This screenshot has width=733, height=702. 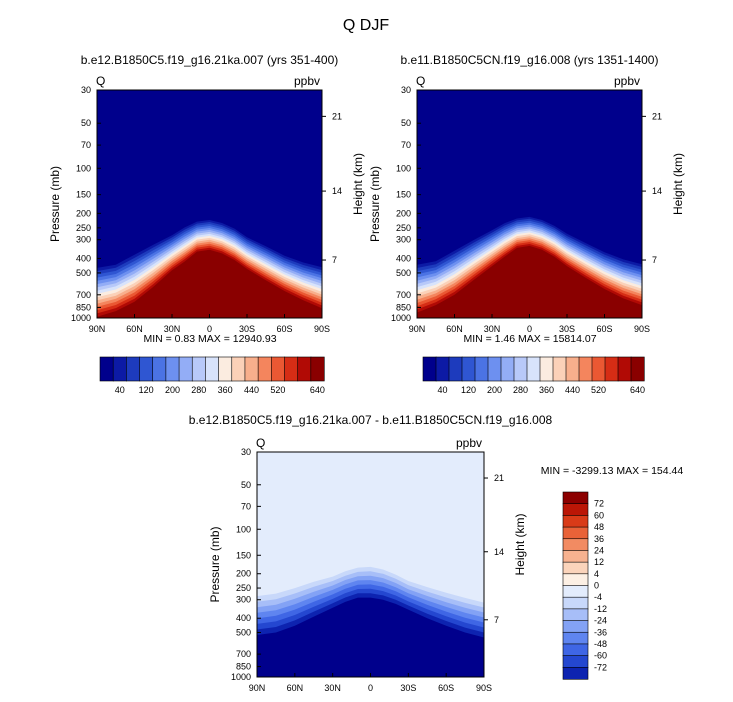 I want to click on colorbar-label: 24, so click(x=599, y=550).